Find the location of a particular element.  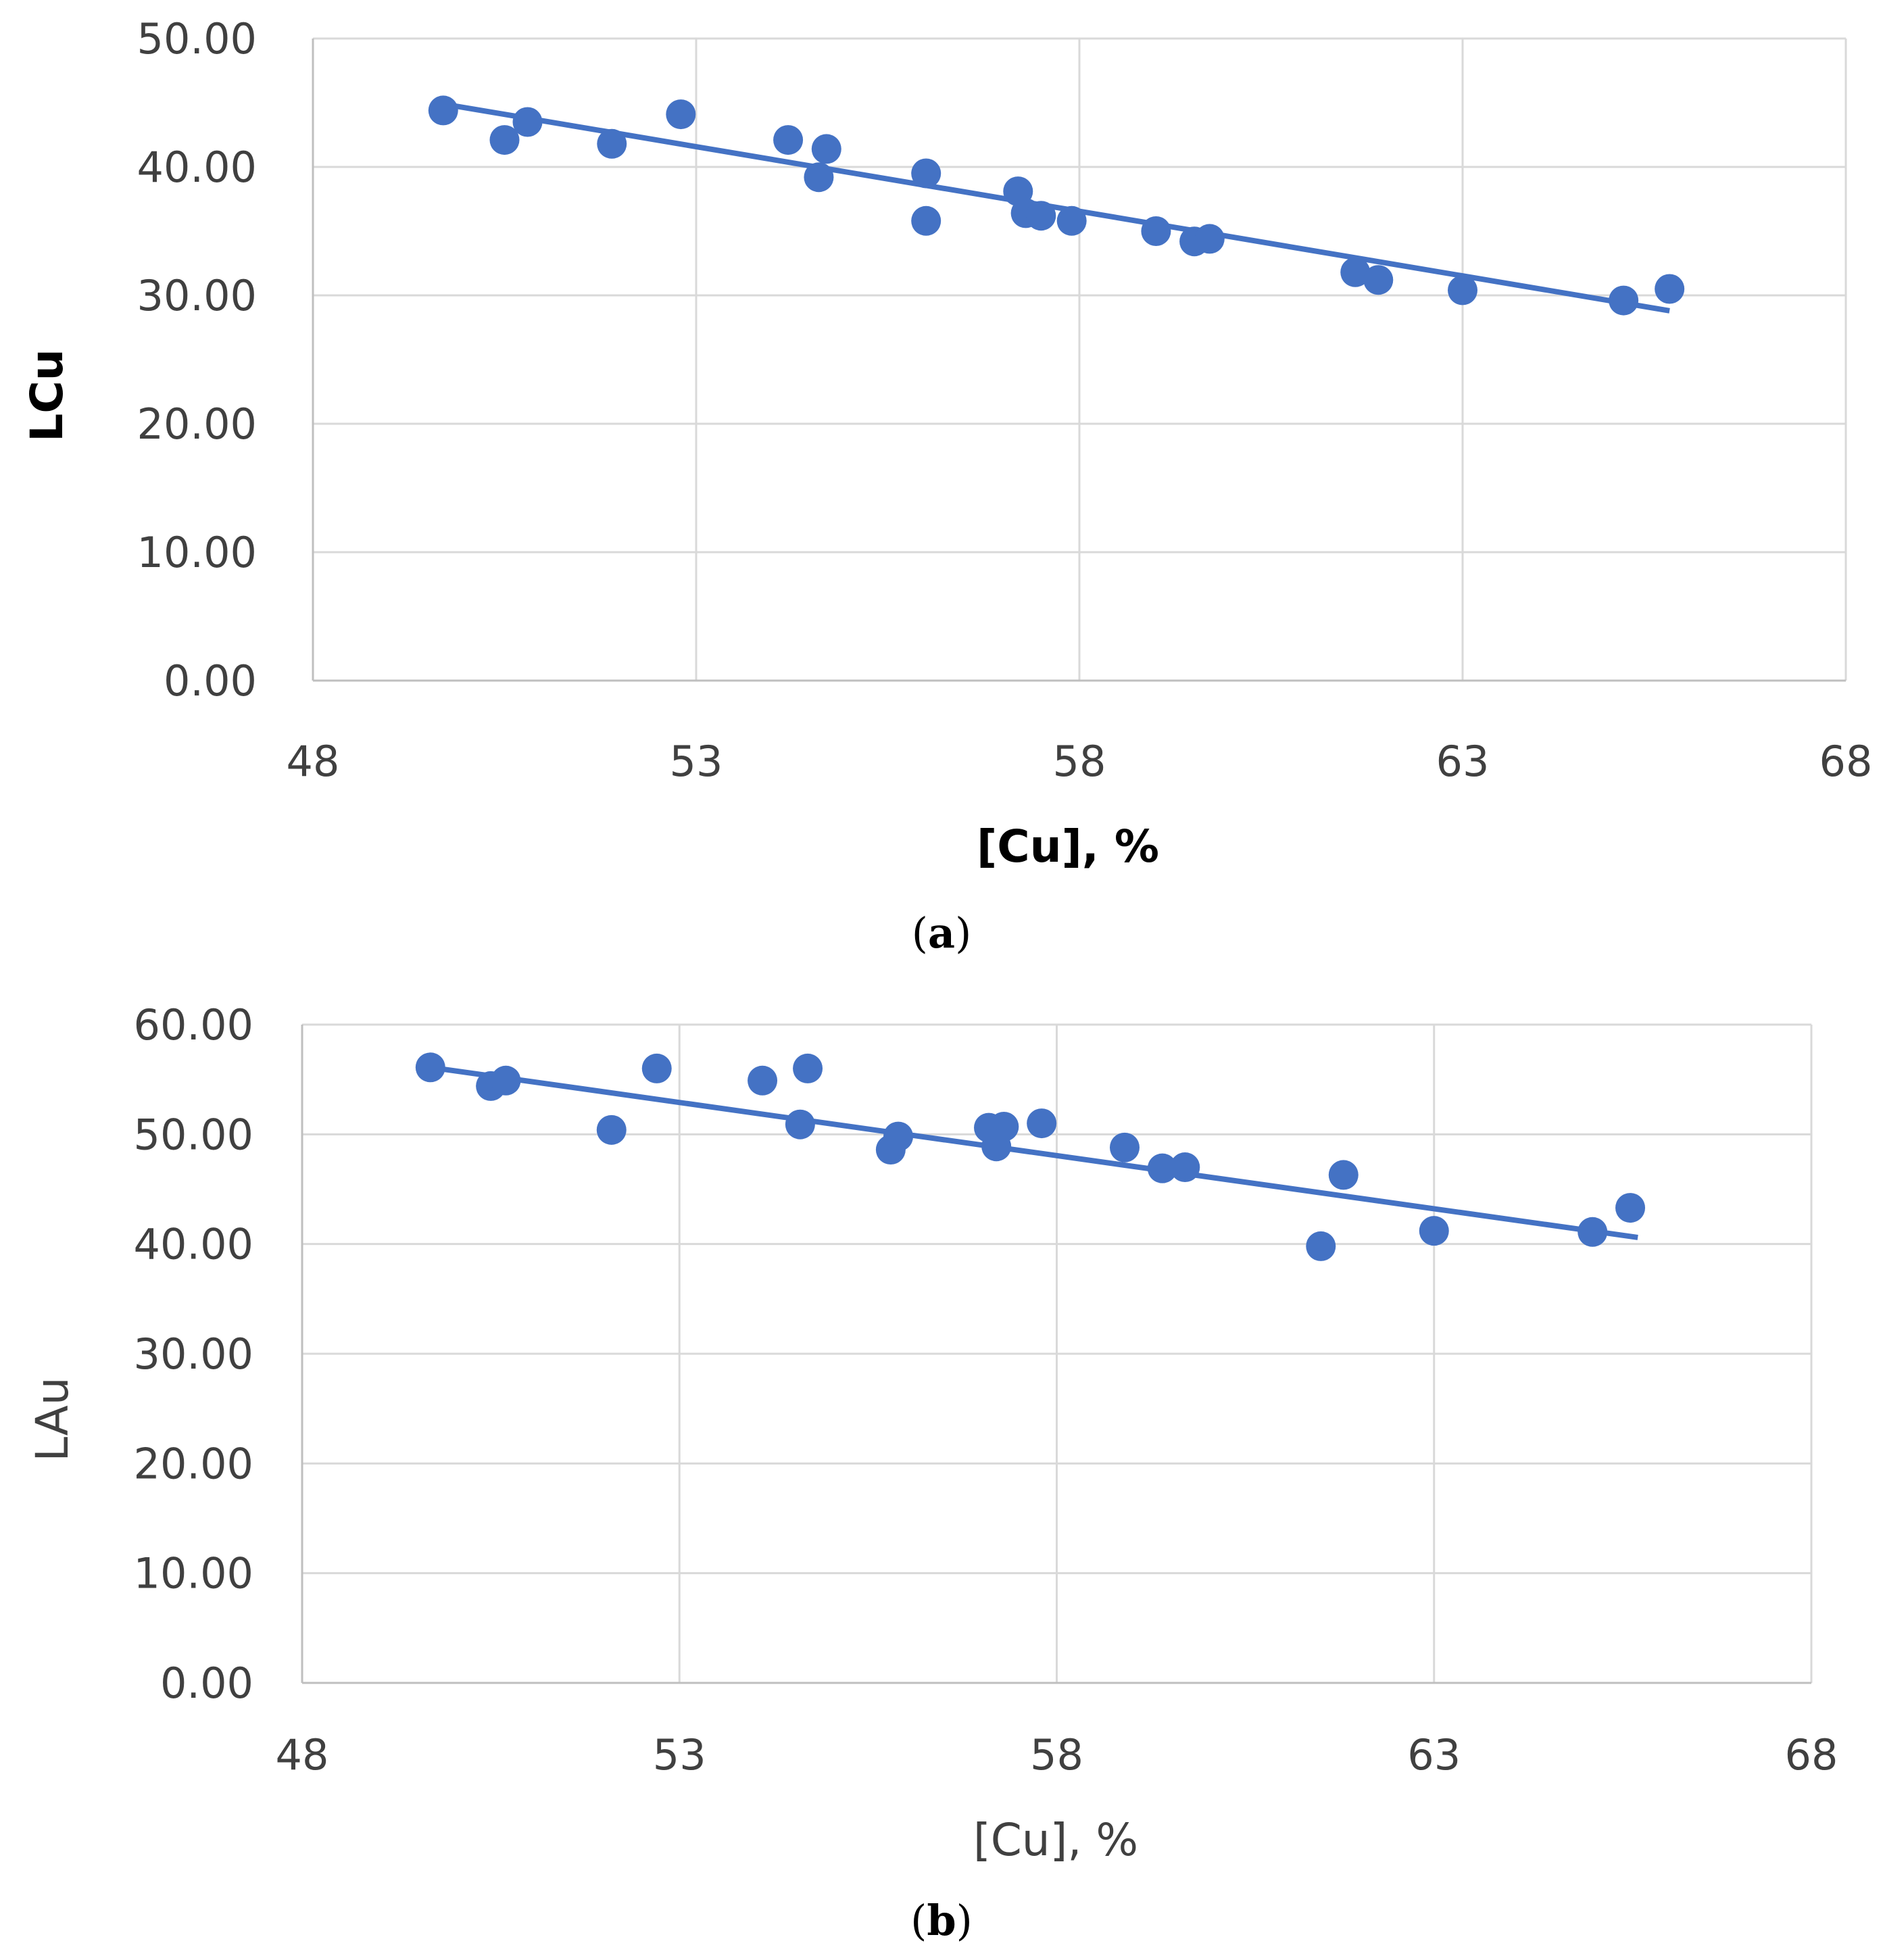

chart-a-y-tick-label: 50.00 is located at coordinates (198, 39).